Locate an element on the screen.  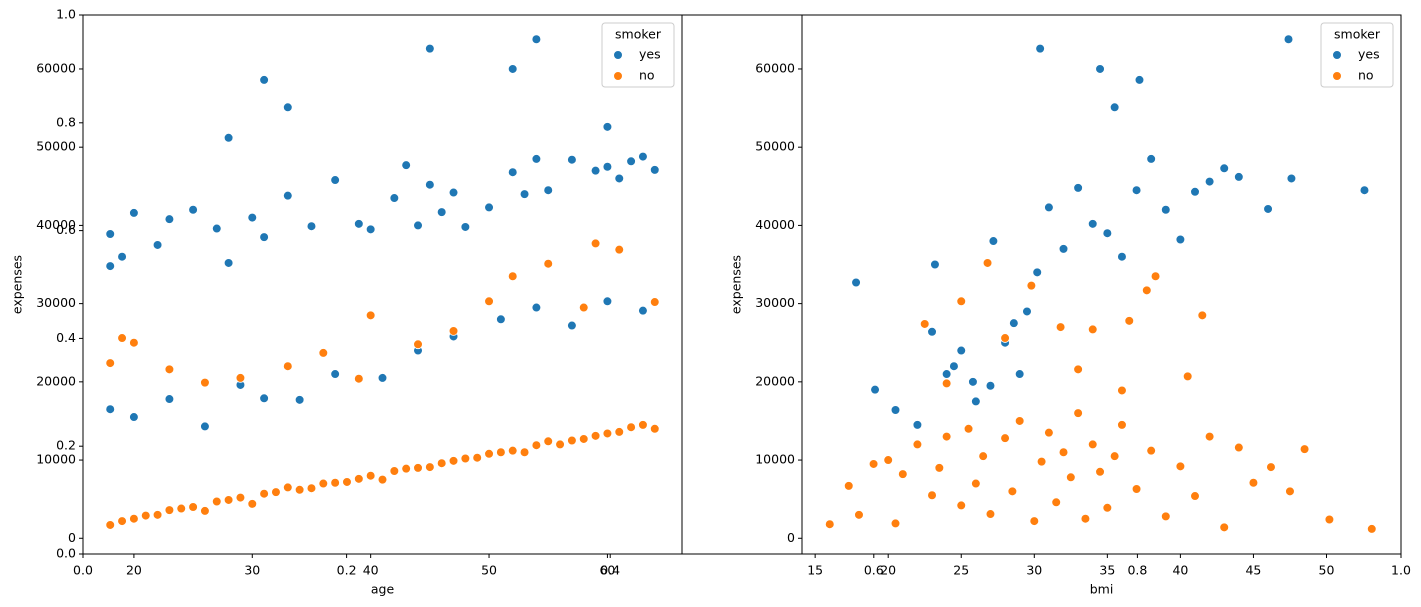
x-tick-label: 40 is located at coordinates (371, 570).